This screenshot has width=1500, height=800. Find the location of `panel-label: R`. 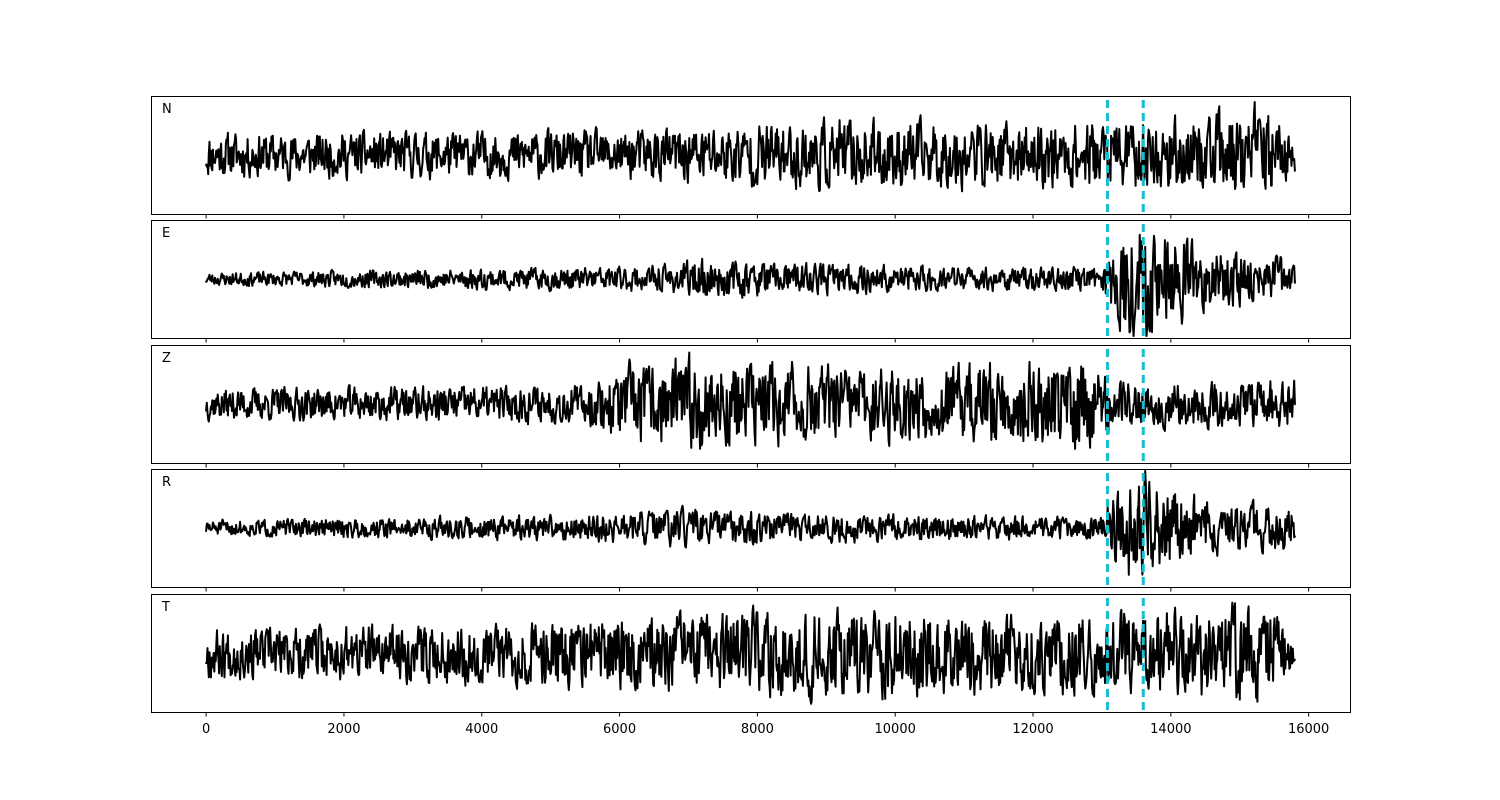

panel-label: R is located at coordinates (166, 482).